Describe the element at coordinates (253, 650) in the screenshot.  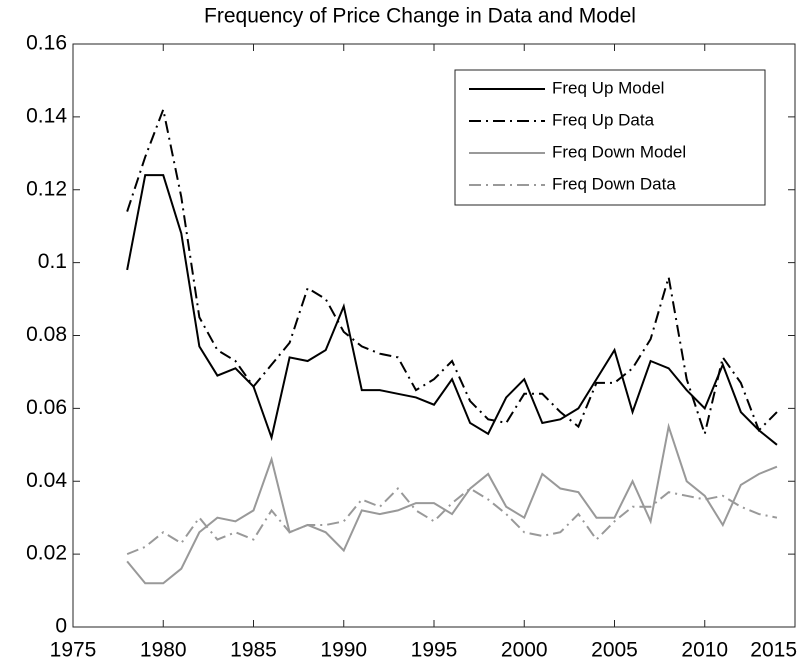
I see `x-tick-label: 1985` at that location.